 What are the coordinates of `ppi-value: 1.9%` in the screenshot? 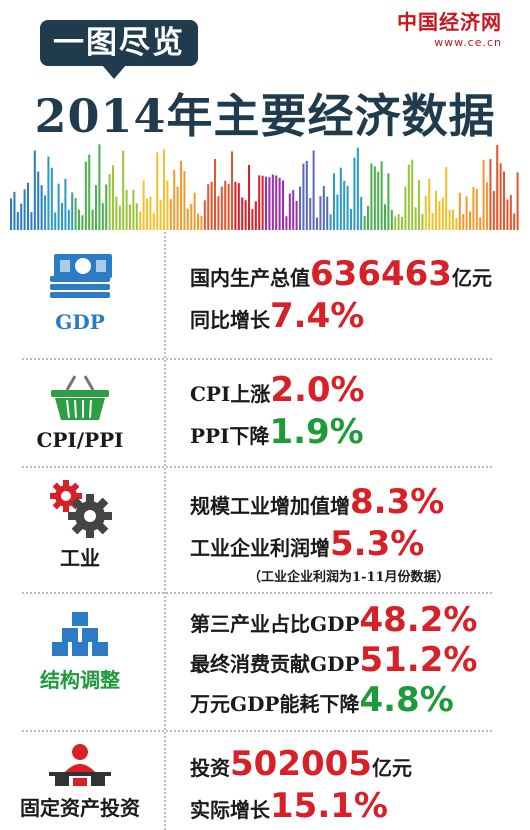 It's located at (316, 432).